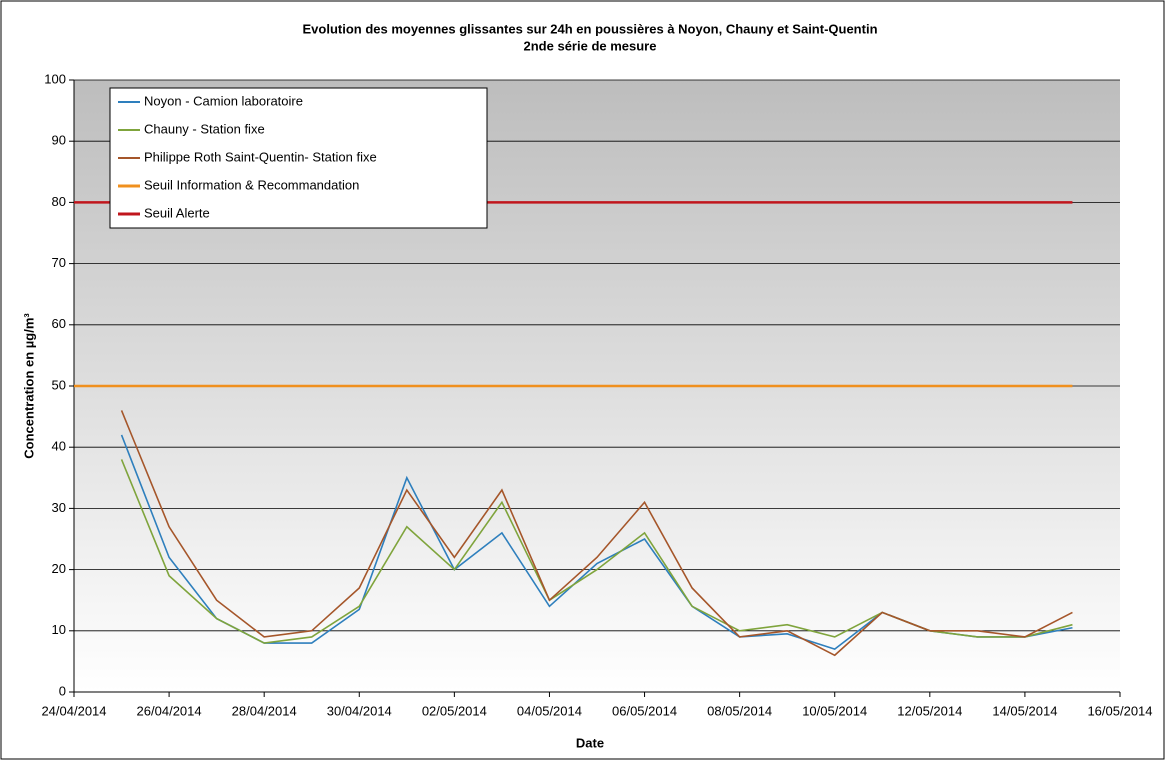 Image resolution: width=1165 pixels, height=765 pixels. I want to click on x-tick-label: 04/05/2014, so click(549, 710).